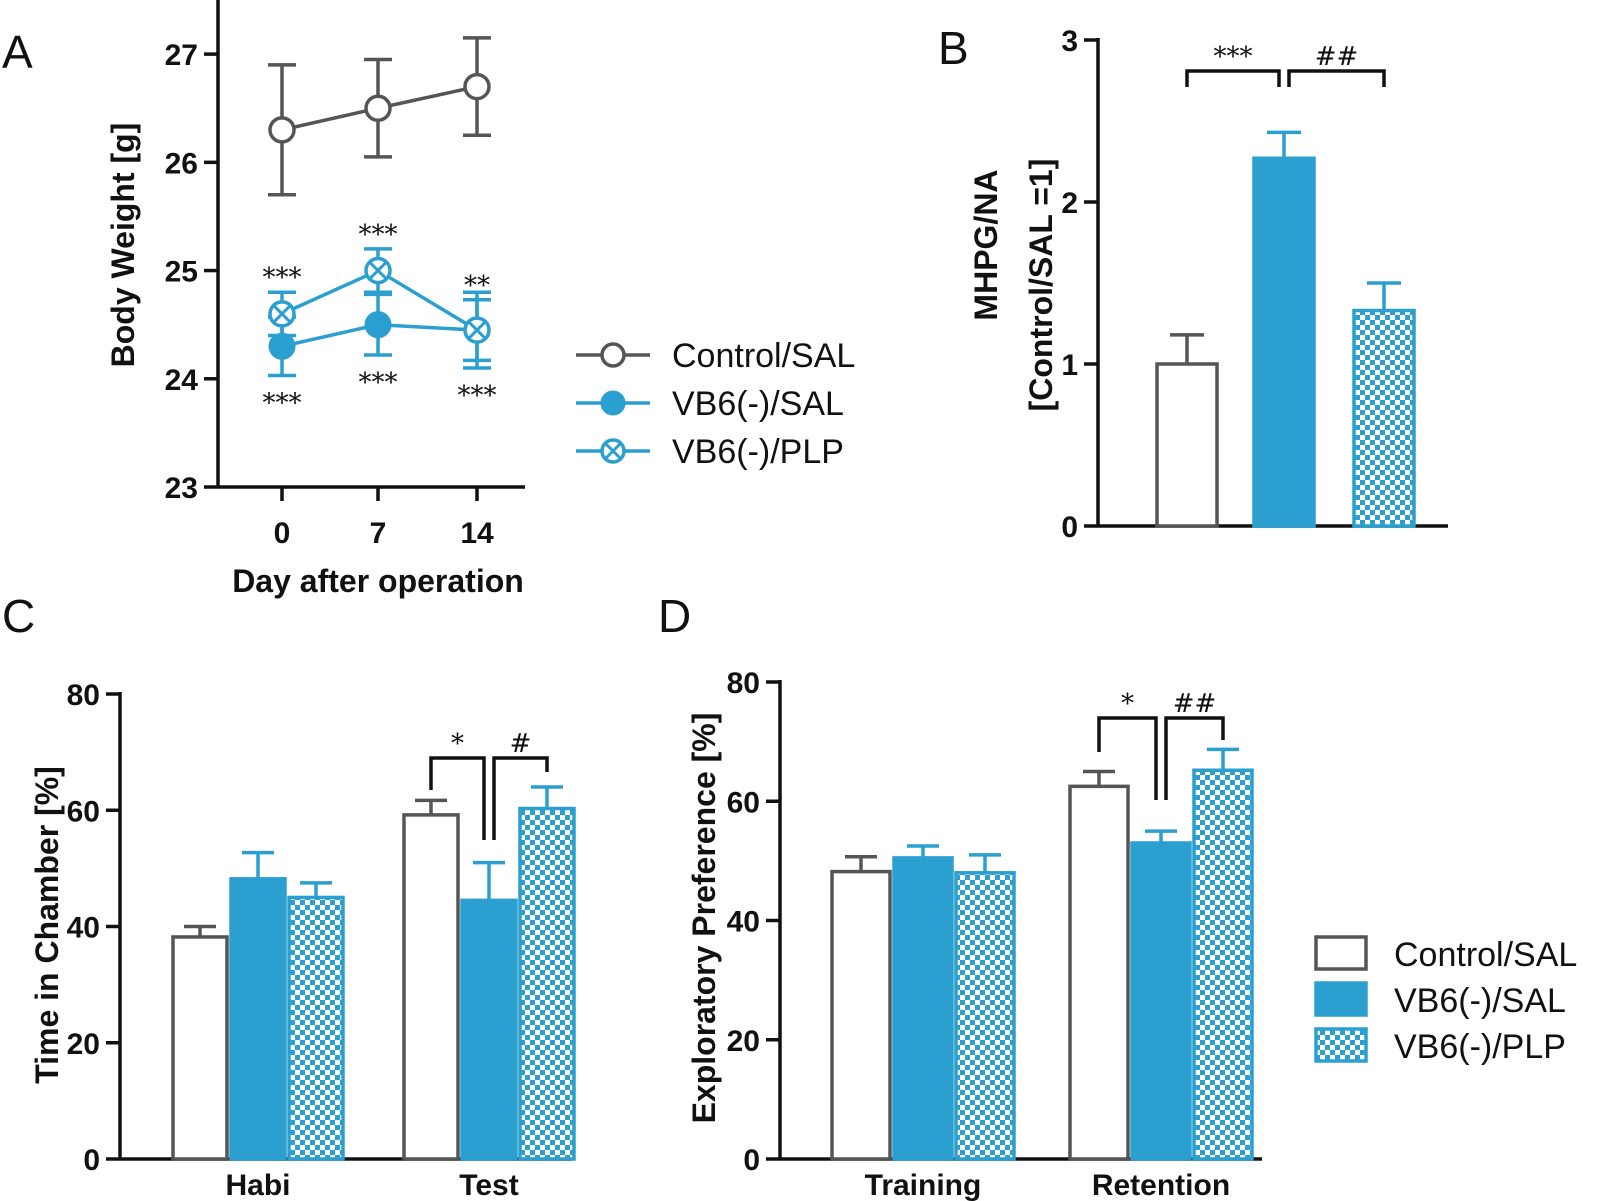  I want to click on y-tick-label: 24, so click(182, 380).